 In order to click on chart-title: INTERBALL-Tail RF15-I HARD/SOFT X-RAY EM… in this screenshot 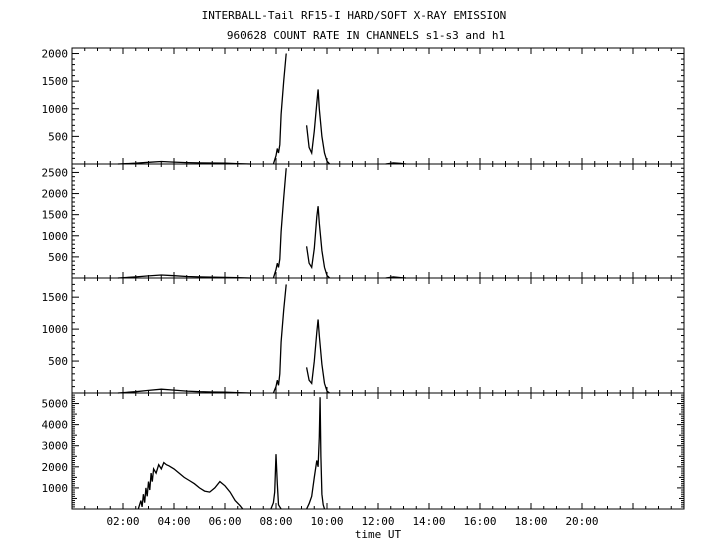, I will do `click(354, 15)`.